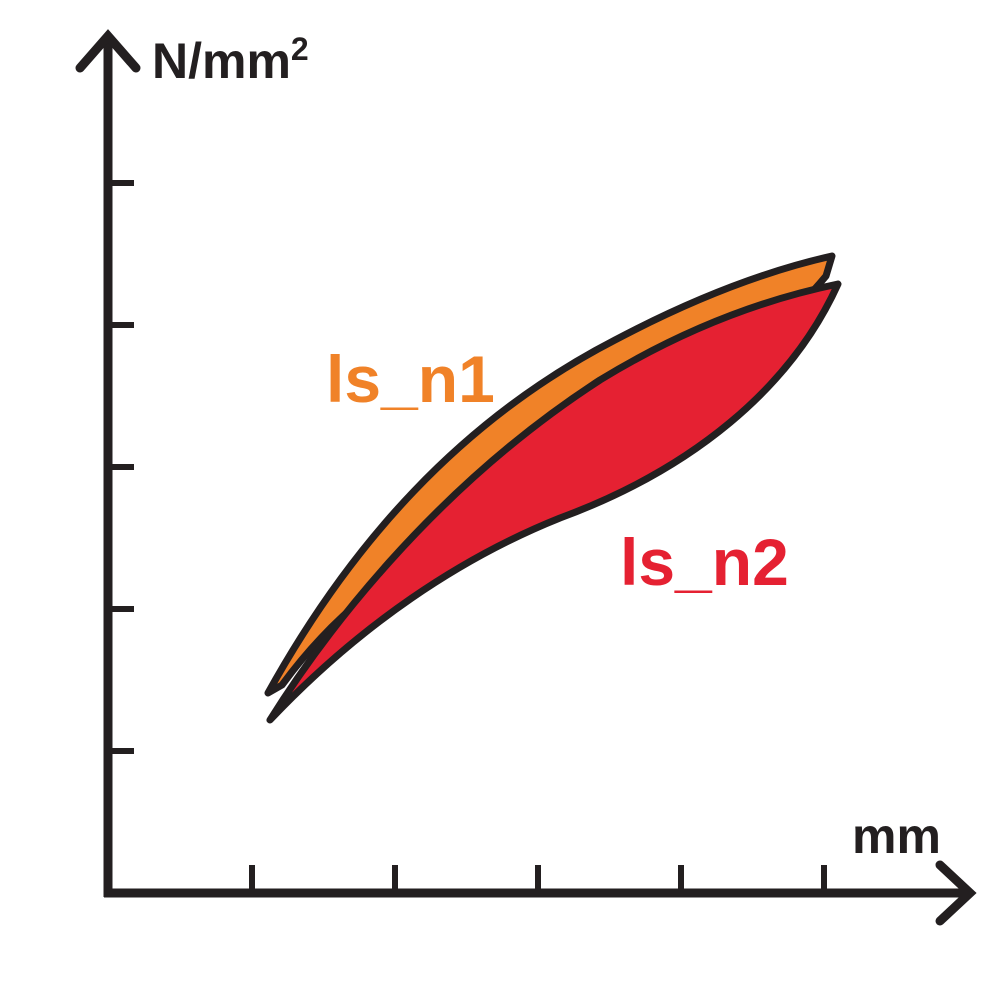  What do you see at coordinates (538, 879) in the screenshot?
I see `x-ticks` at bounding box center [538, 879].